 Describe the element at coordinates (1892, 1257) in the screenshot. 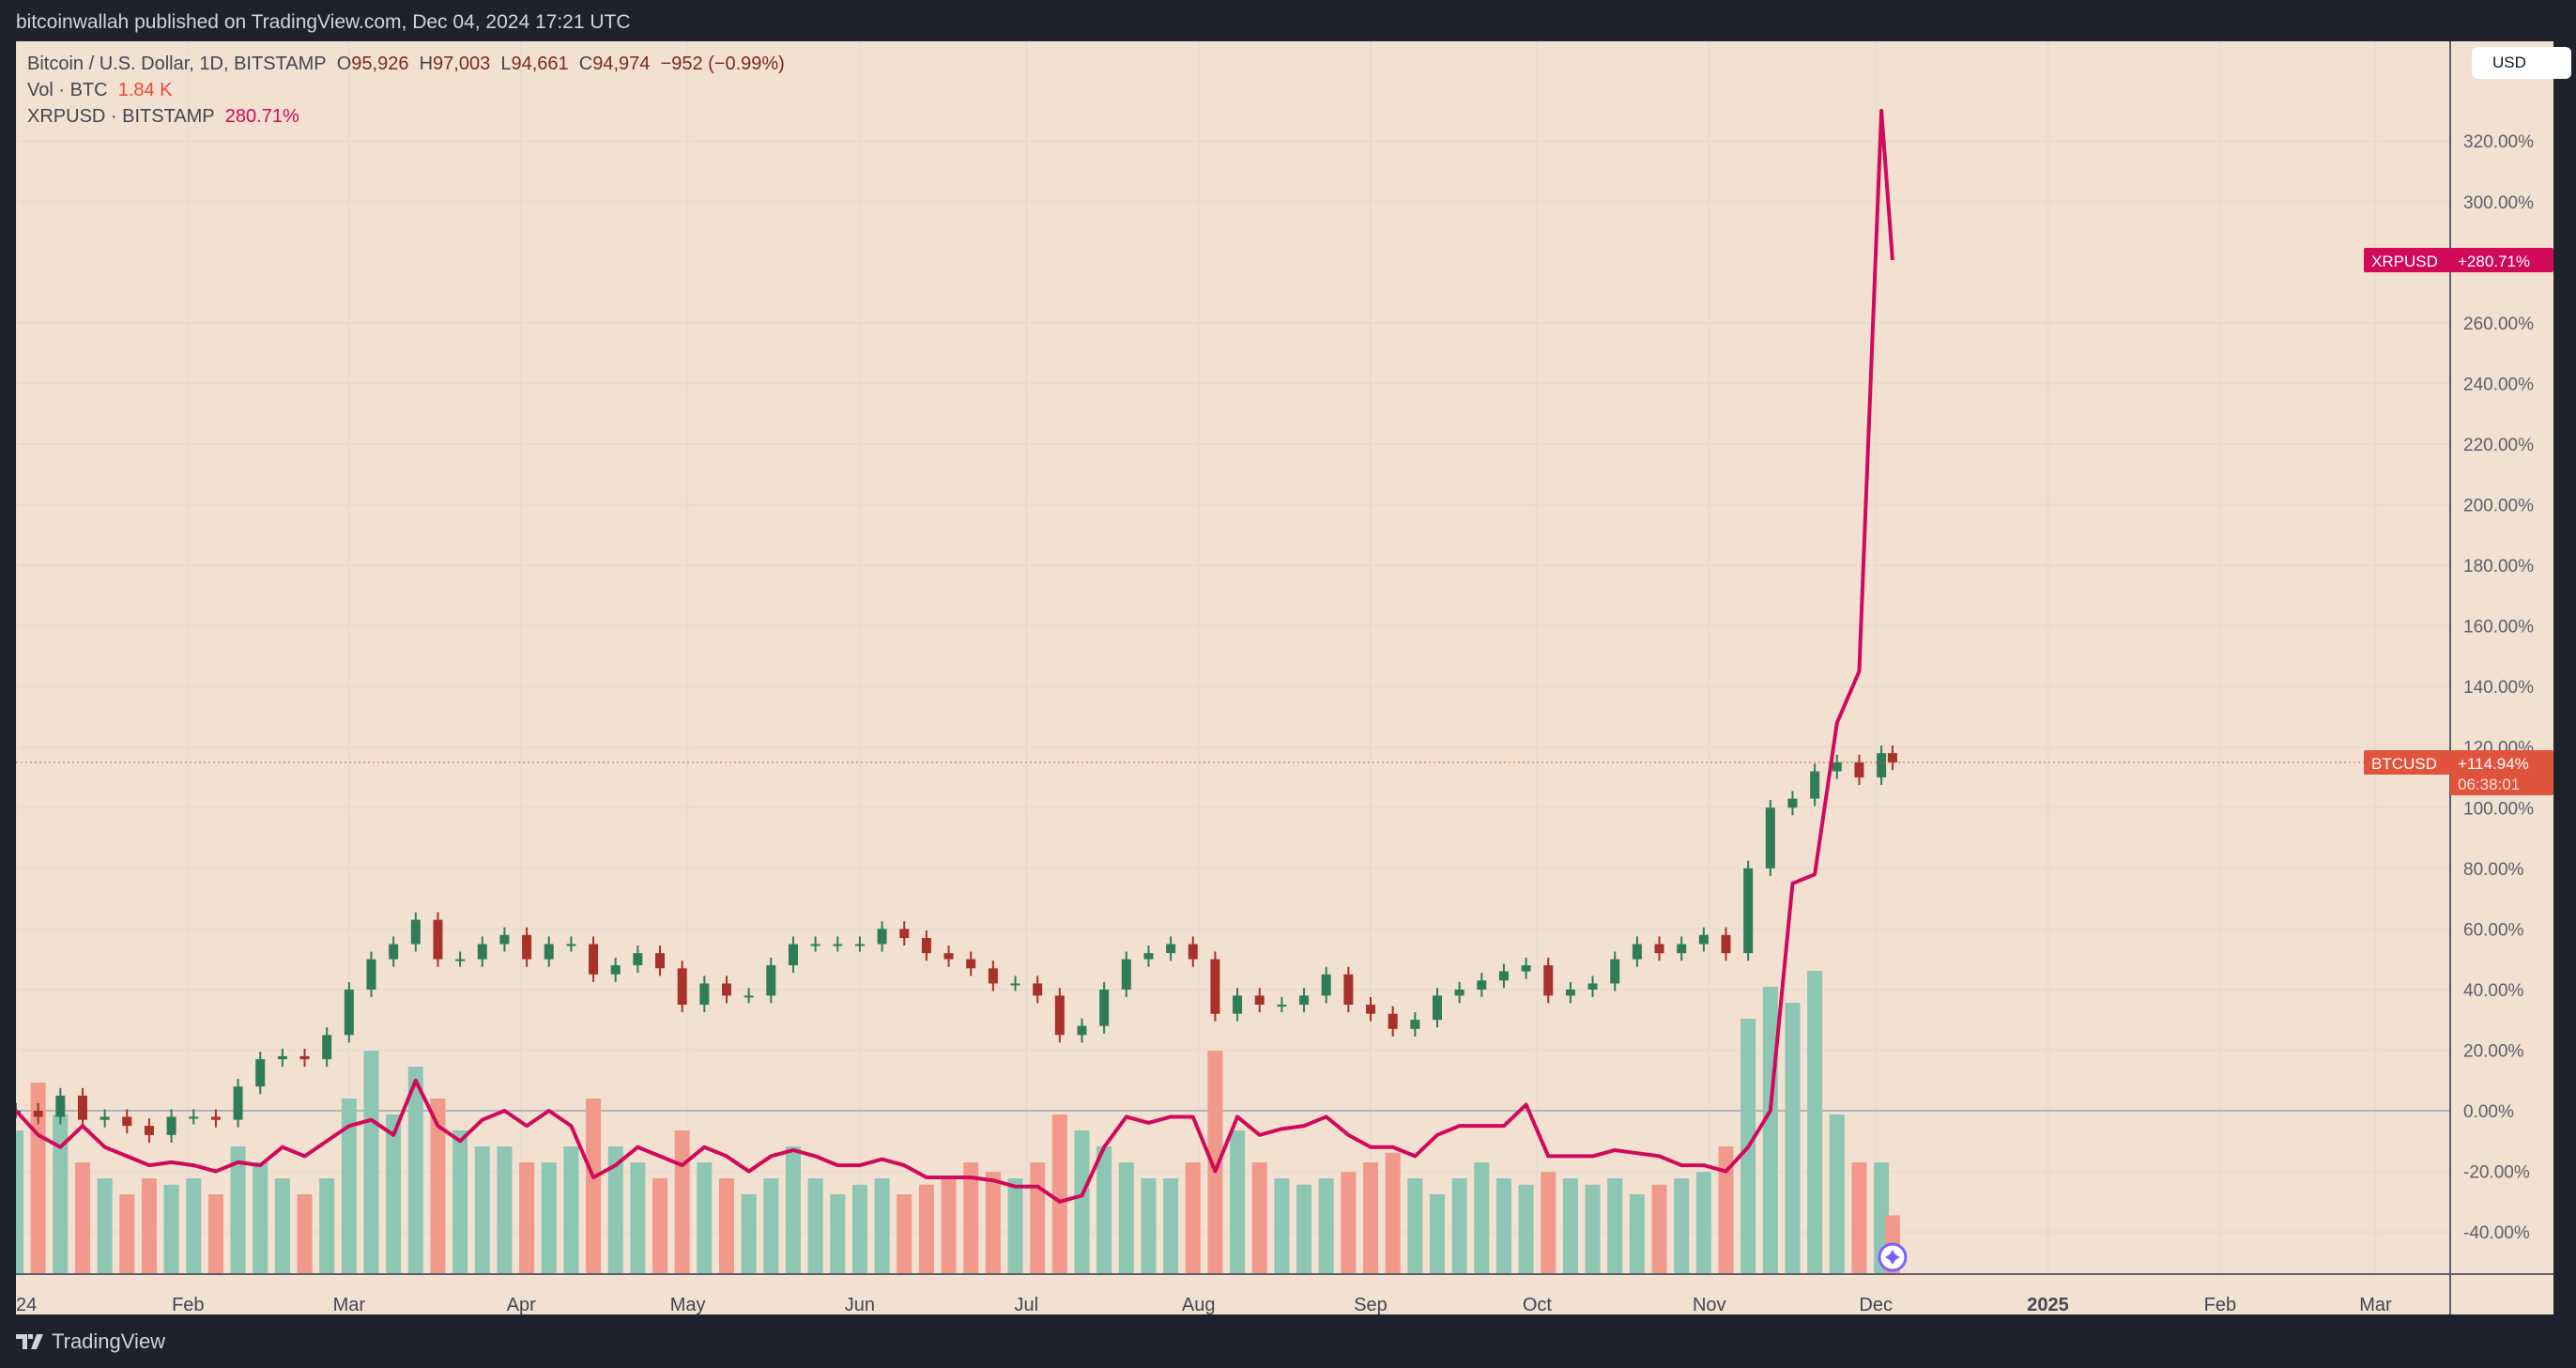

I see `sparkle-icon` at that location.